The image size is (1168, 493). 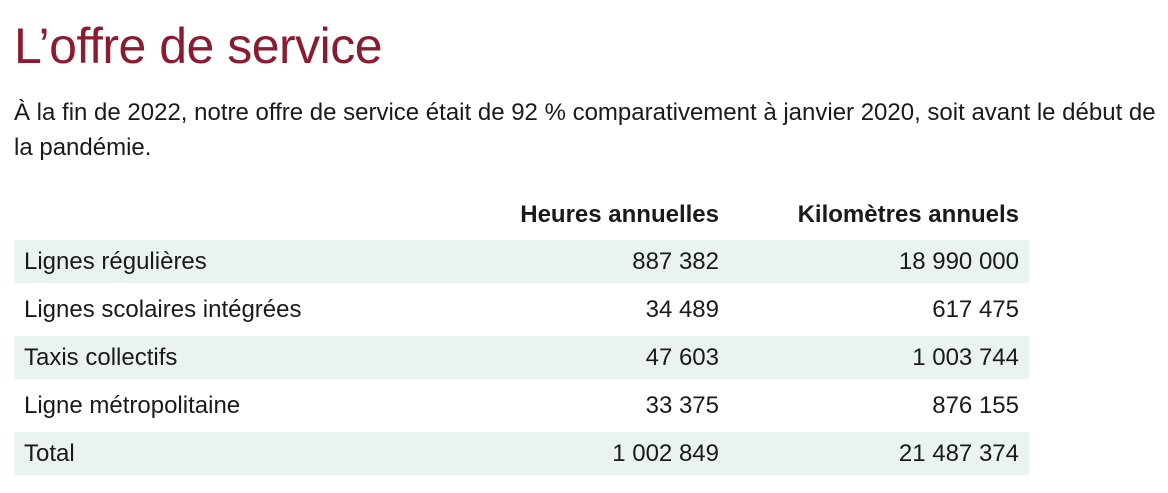 I want to click on row-km: 617 475, so click(x=975, y=309).